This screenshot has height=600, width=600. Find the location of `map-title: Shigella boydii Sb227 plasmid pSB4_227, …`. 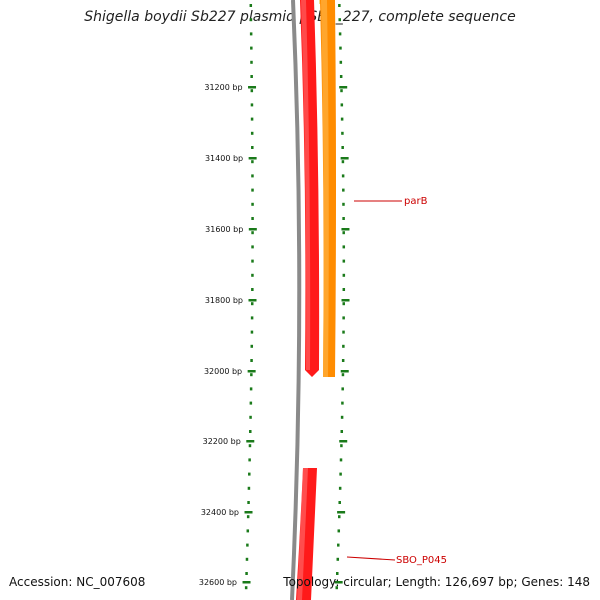

map-title: Shigella boydii Sb227 plasmid pSB4_227, … is located at coordinates (300, 17).